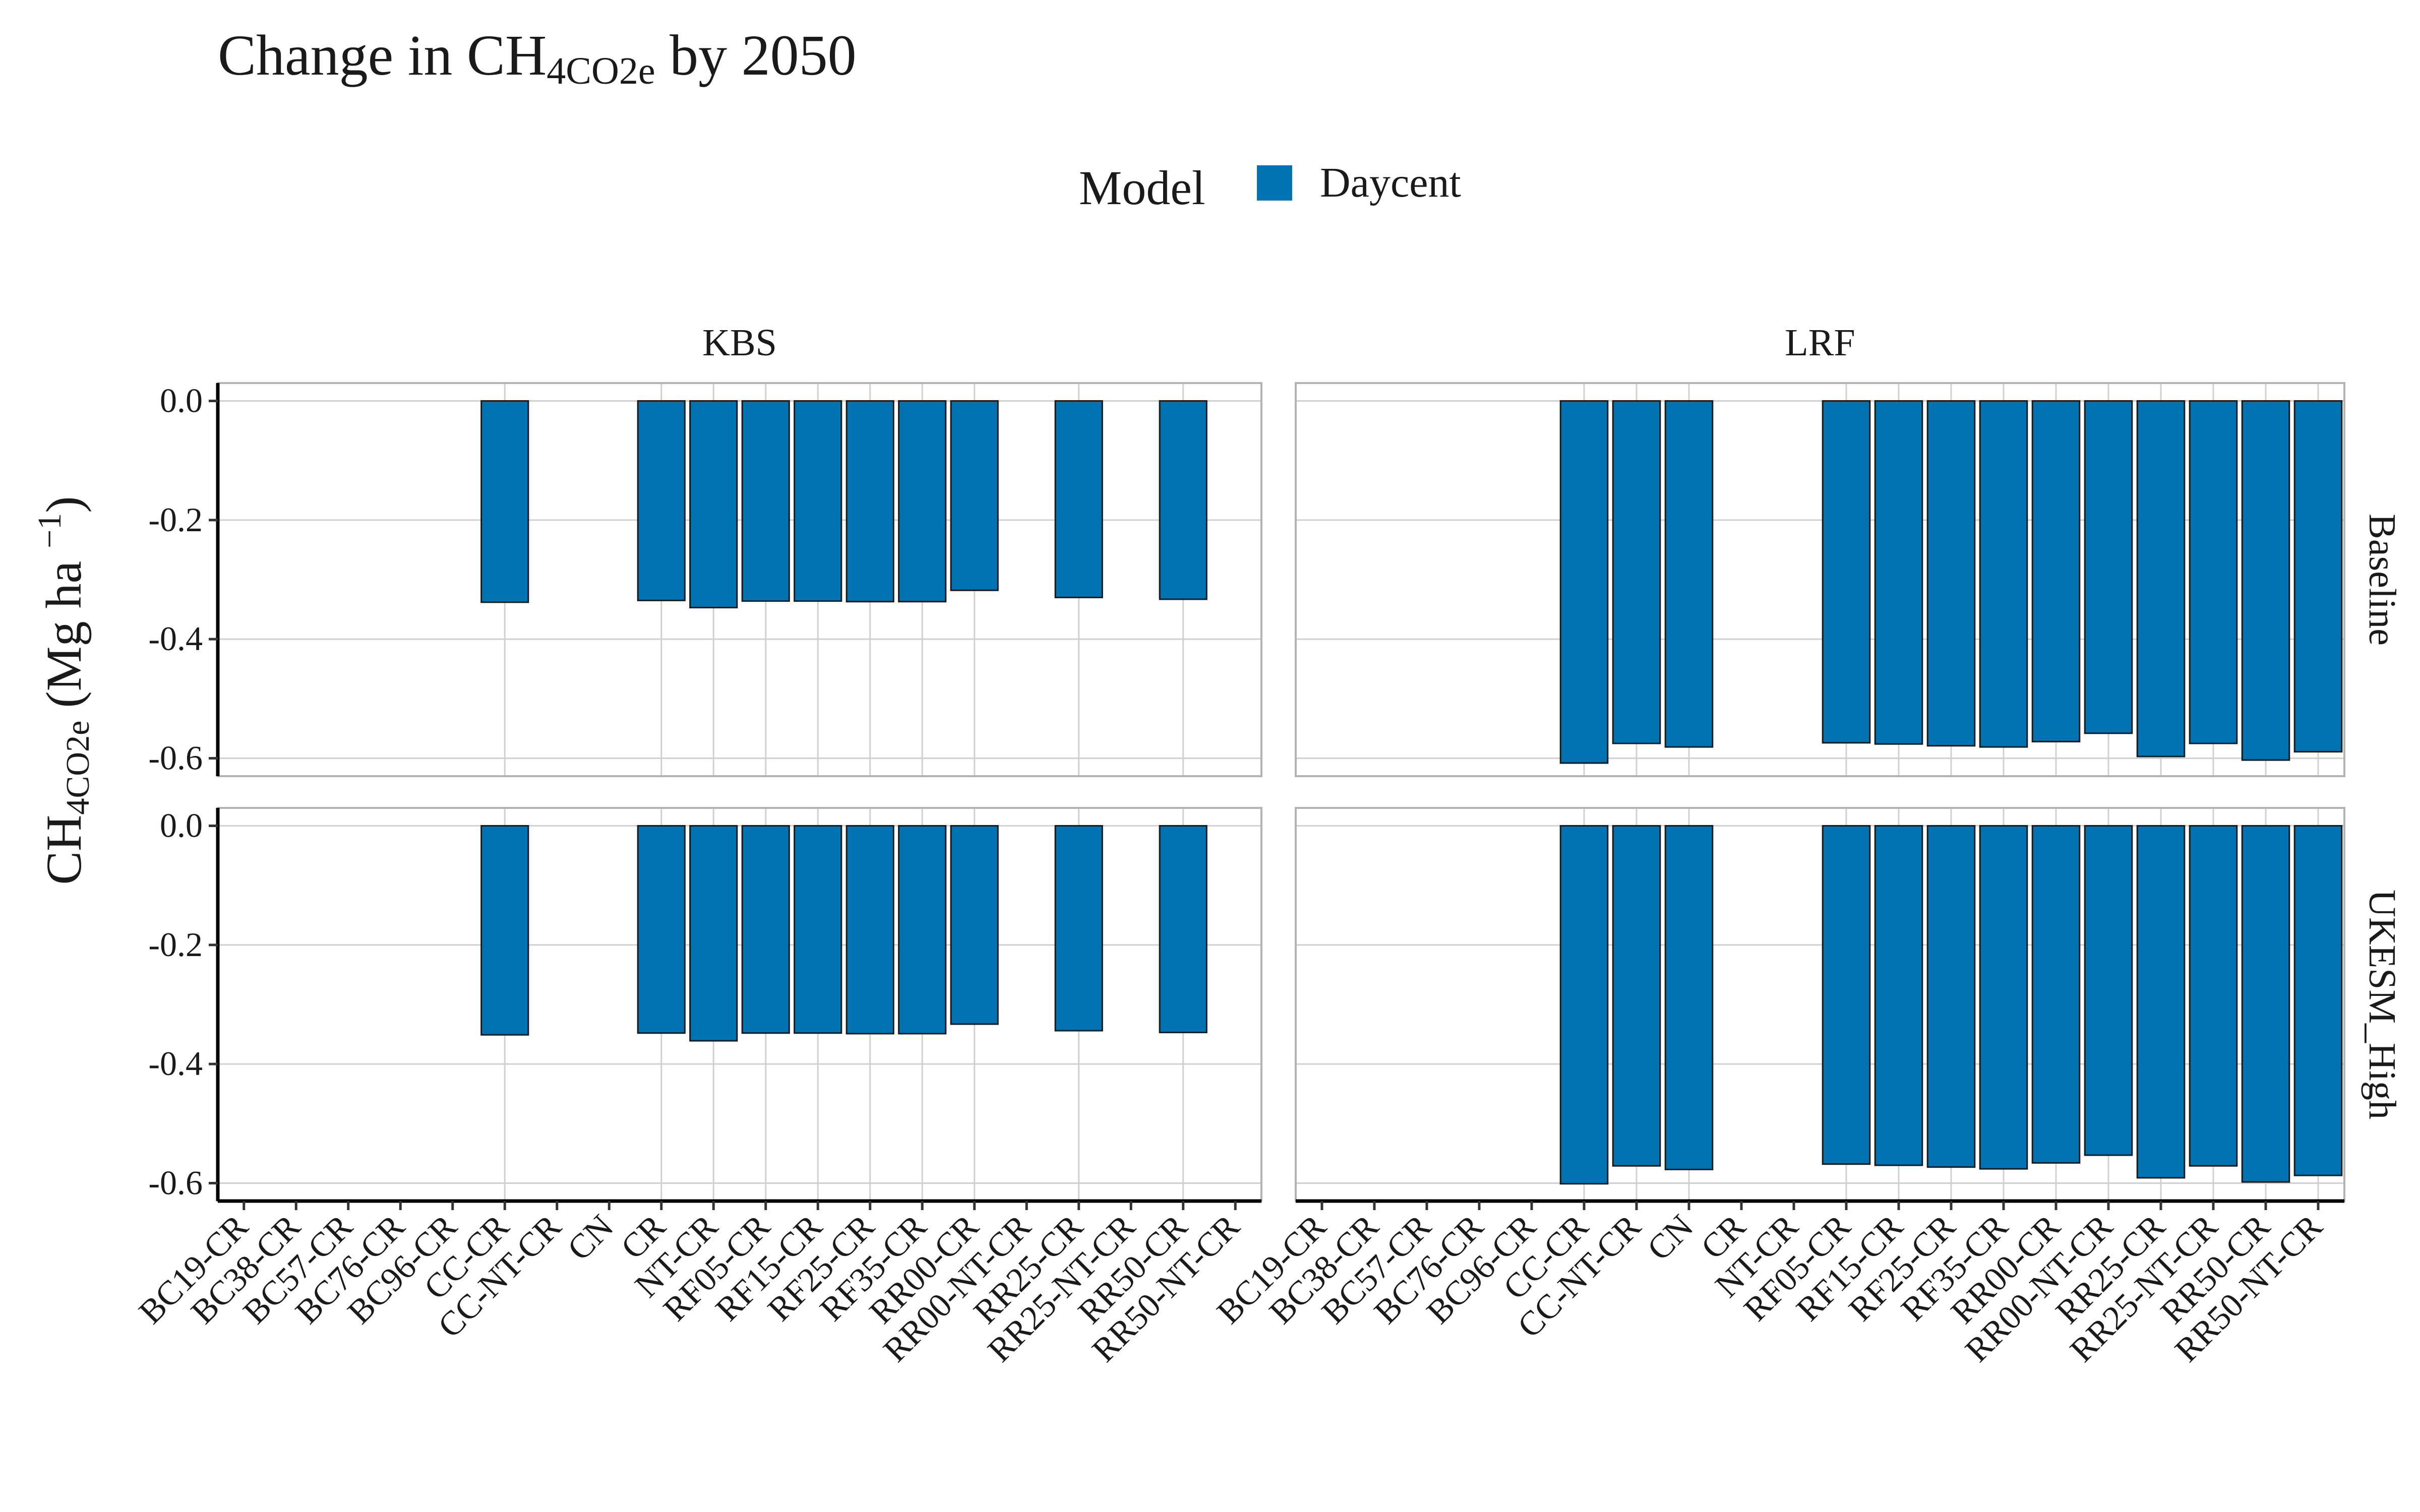  Describe the element at coordinates (756, 55) in the screenshot. I see `chart-title-suffix: by 2050` at that location.